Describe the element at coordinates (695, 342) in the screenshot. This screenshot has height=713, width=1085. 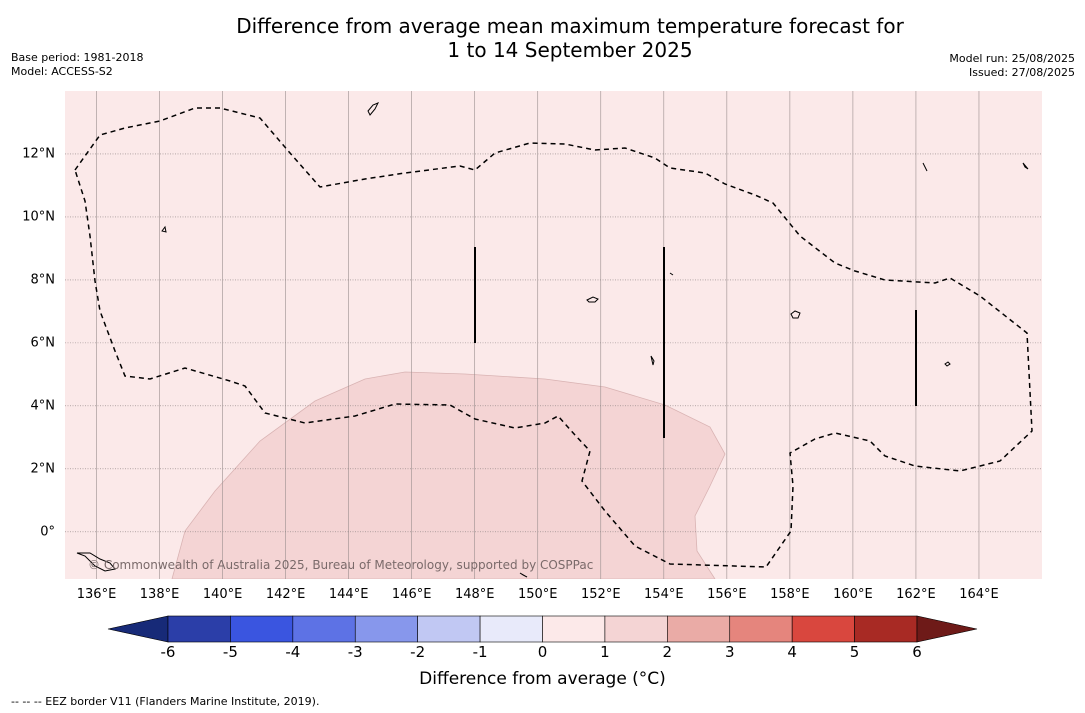
I see `forecast-region-markers` at that location.